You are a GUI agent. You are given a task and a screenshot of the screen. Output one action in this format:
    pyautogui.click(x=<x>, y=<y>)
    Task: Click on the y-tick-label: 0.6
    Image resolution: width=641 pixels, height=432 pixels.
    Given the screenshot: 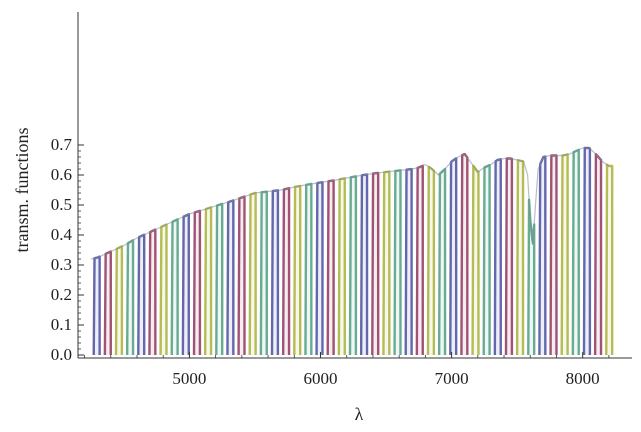 What is the action you would take?
    pyautogui.click(x=61, y=174)
    